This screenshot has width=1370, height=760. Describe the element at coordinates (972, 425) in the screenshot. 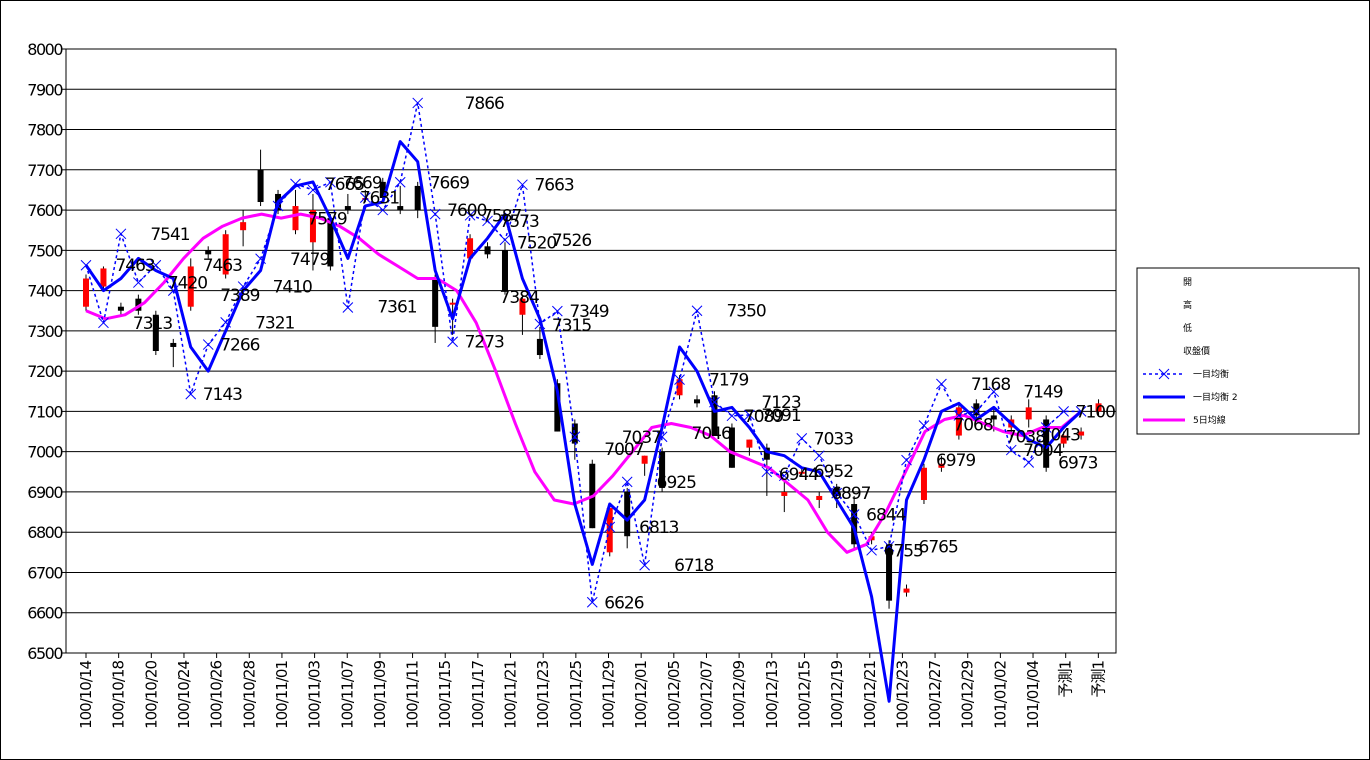

I see `data-label: 7068` at that location.